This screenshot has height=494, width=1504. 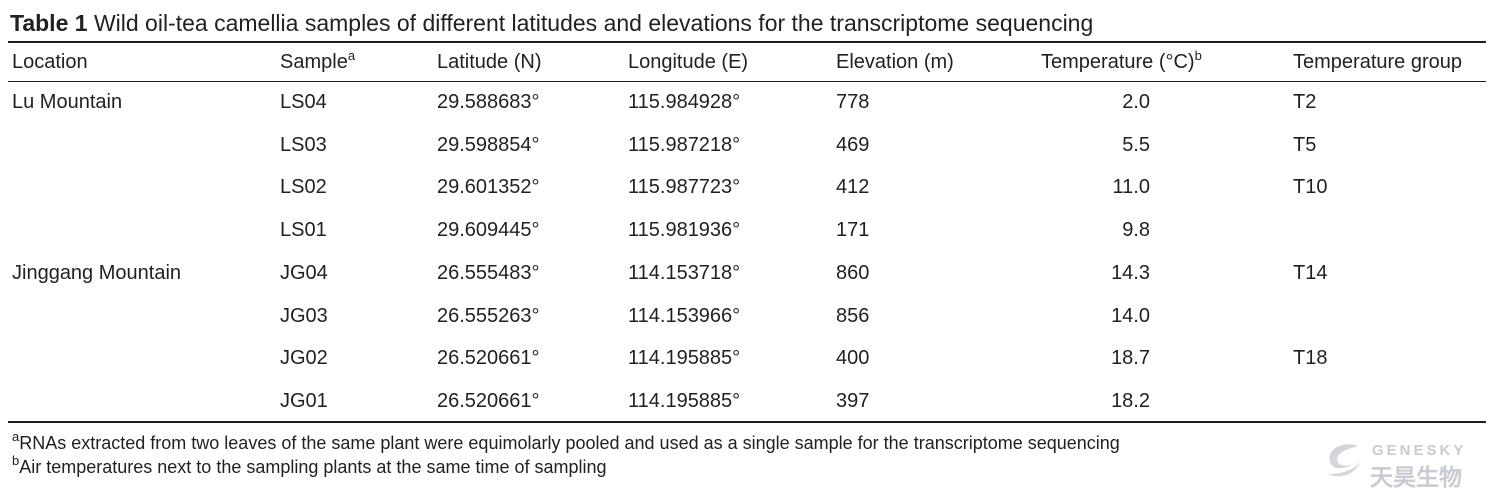 I want to click on header-text: Elevation (m), so click(x=895, y=62).